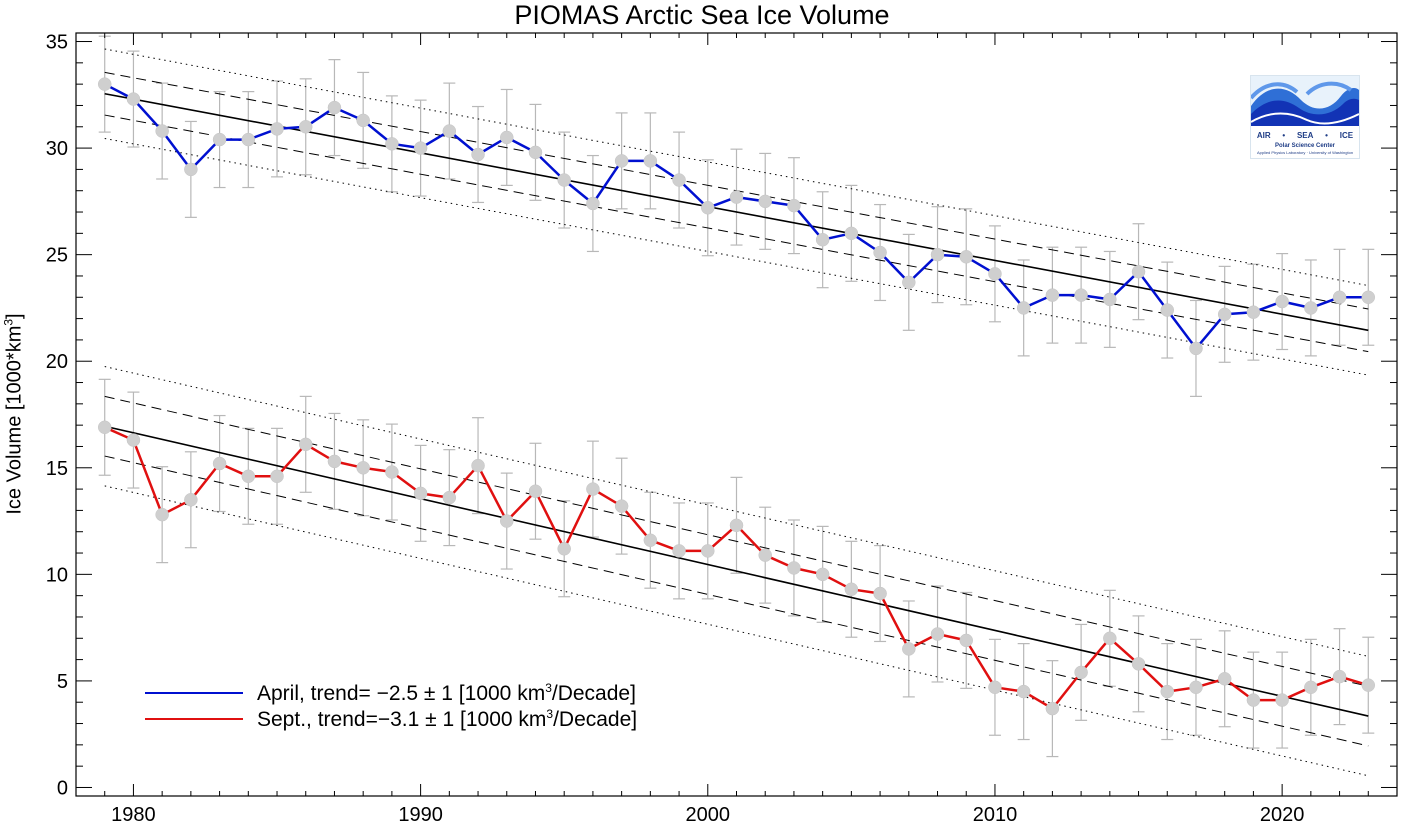  Describe the element at coordinates (420, 815) in the screenshot. I see `x-tick-label: 1990` at that location.